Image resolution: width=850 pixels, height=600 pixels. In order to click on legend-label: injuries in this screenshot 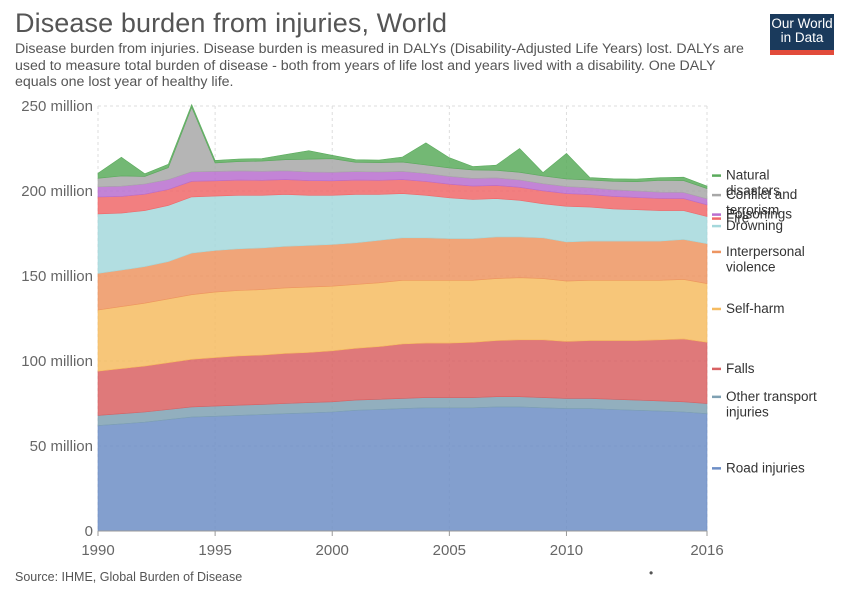, I will do `click(747, 411)`.